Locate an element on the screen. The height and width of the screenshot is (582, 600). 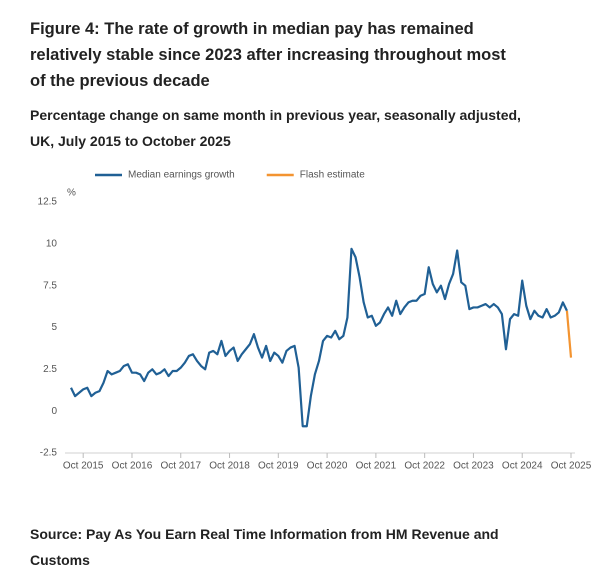
legend-label: Flash estimate is located at coordinates (332, 175).